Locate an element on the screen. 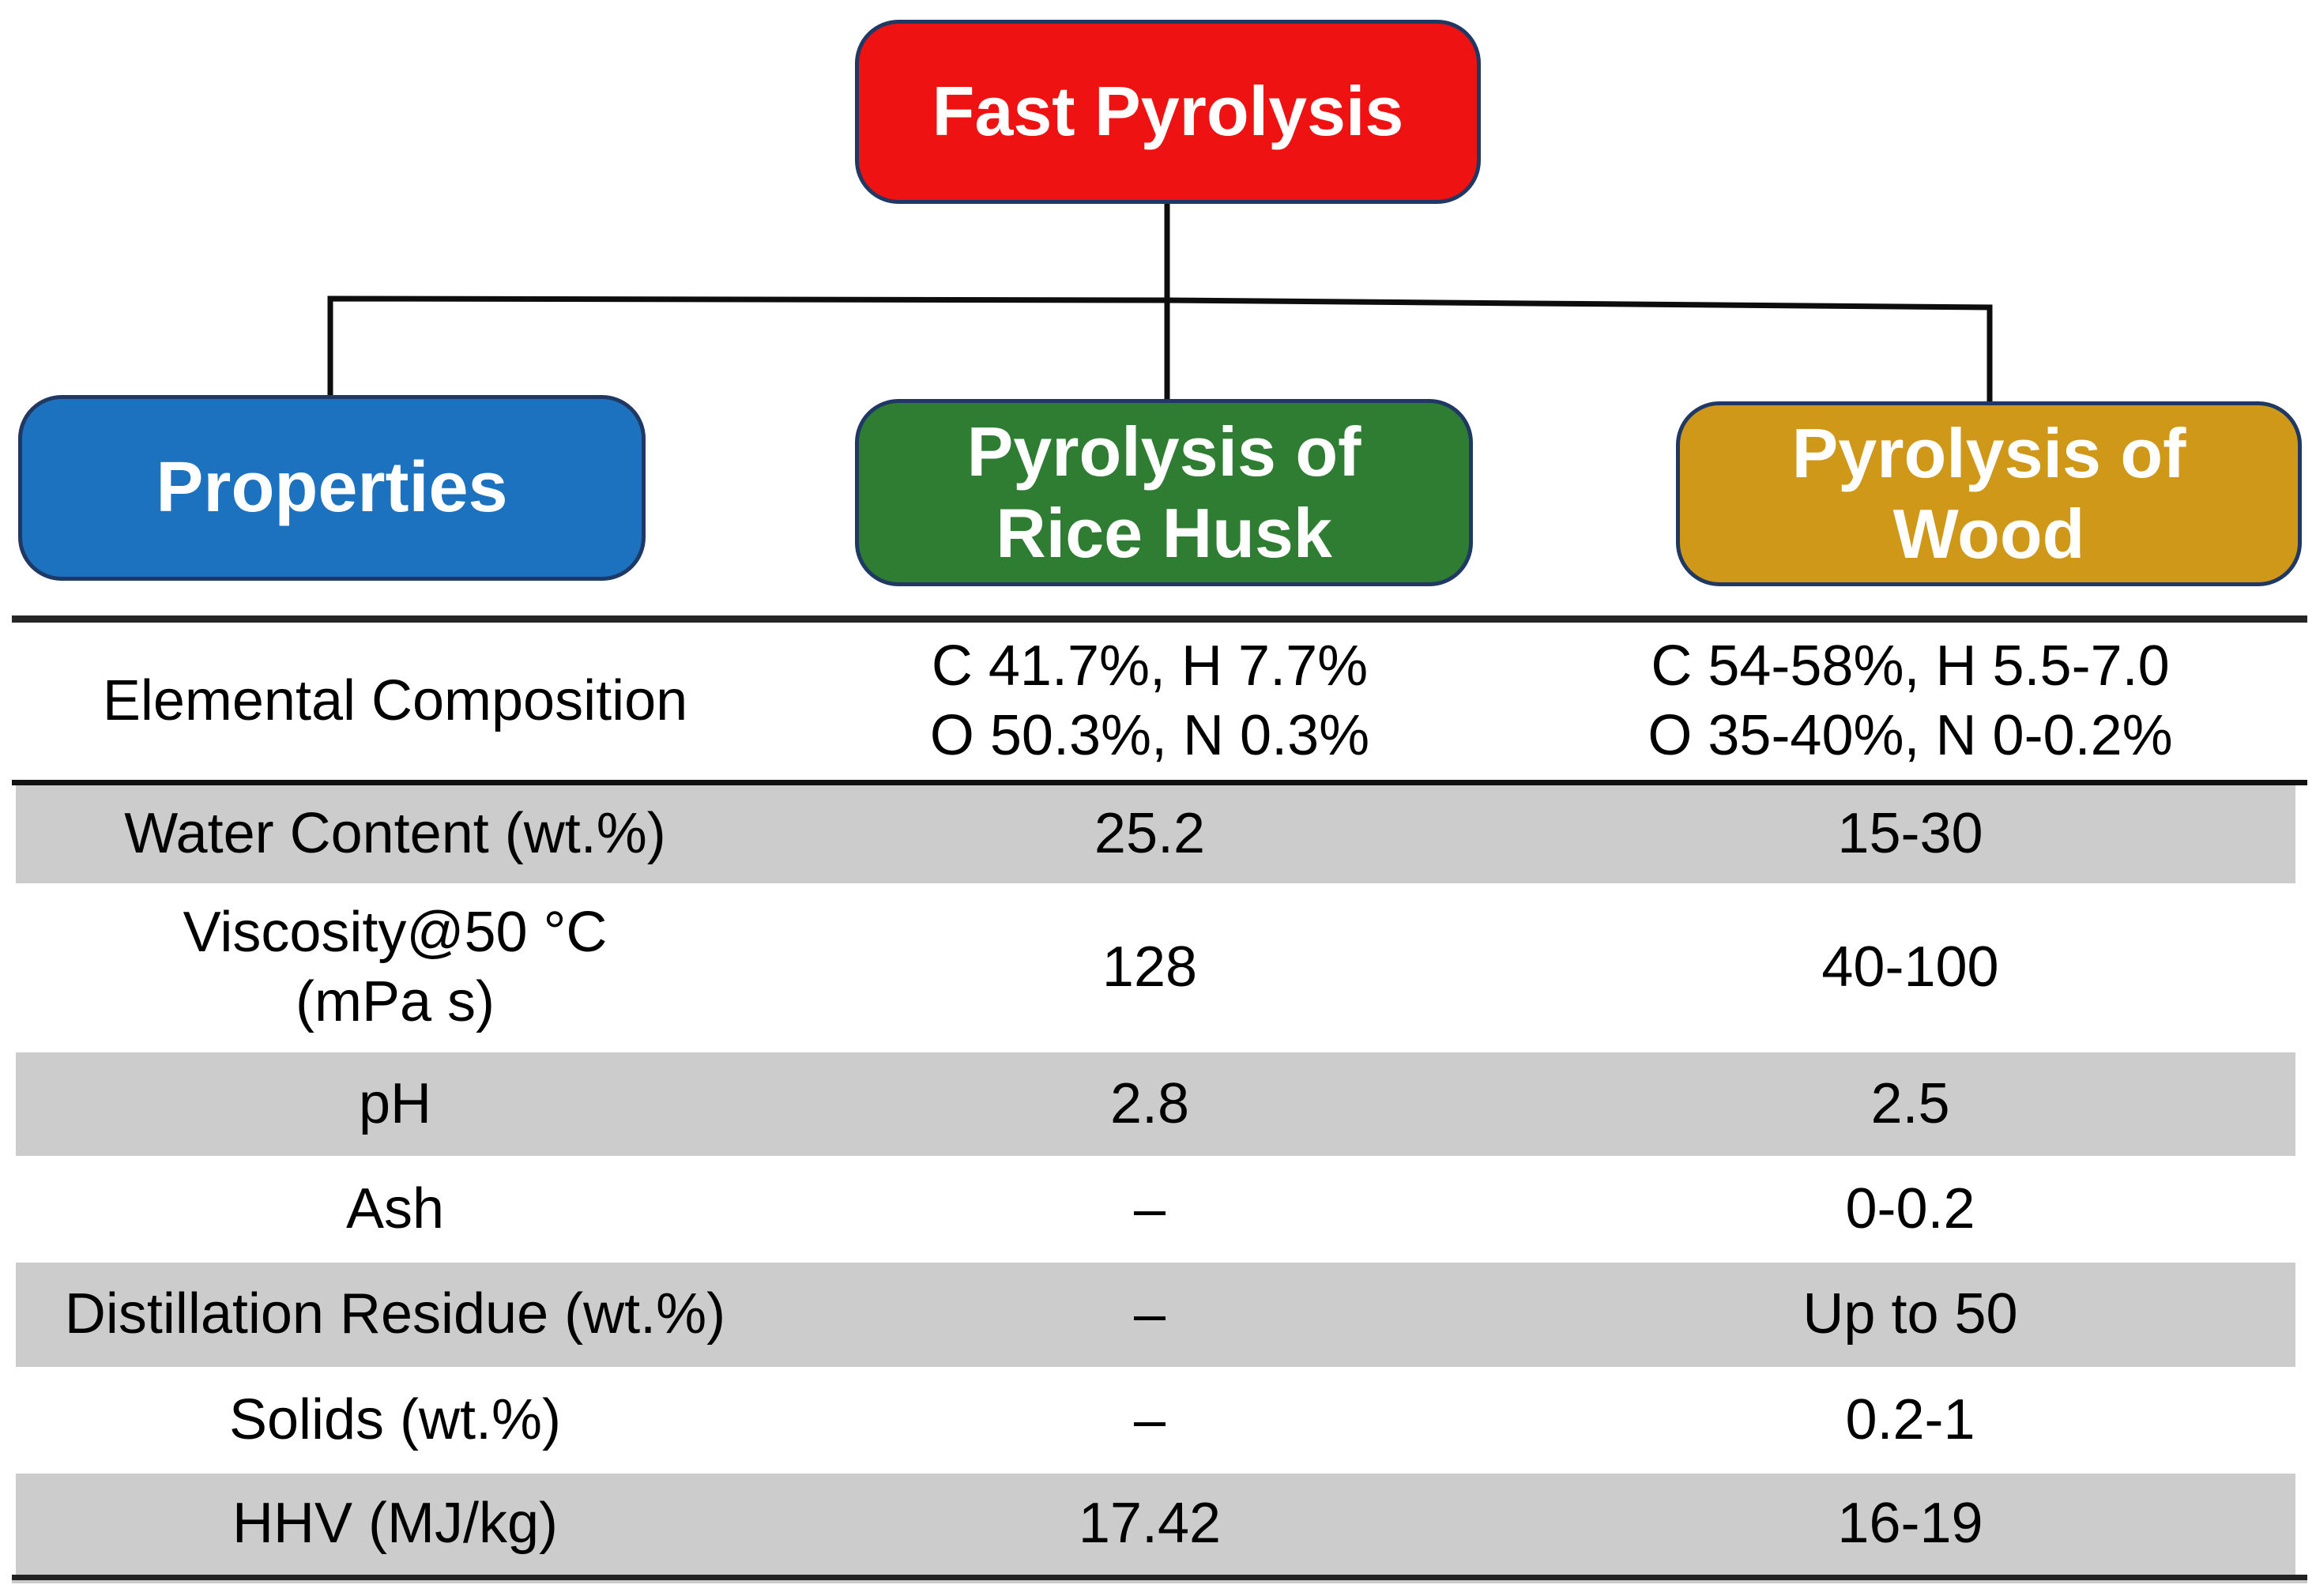  root-node-fast-pyrolysis: Fast Pyrolysis is located at coordinates (1168, 112).